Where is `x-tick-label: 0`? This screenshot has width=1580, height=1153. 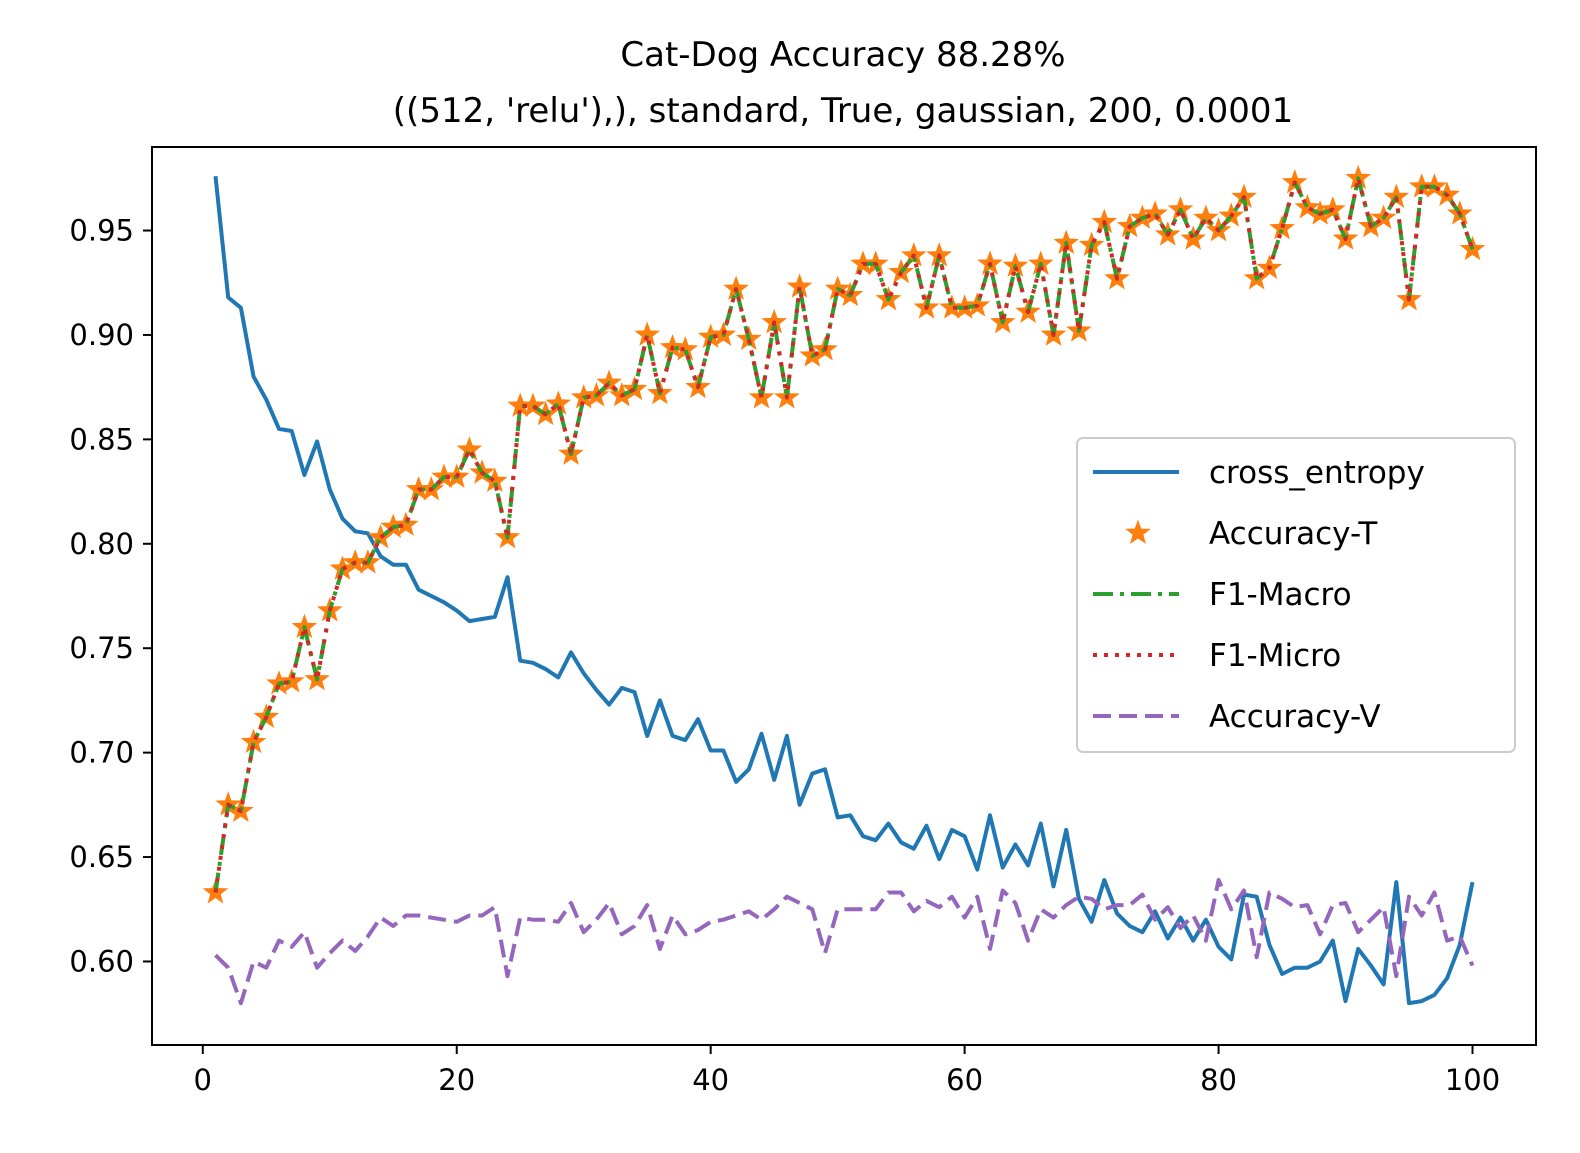 x-tick-label: 0 is located at coordinates (203, 1080).